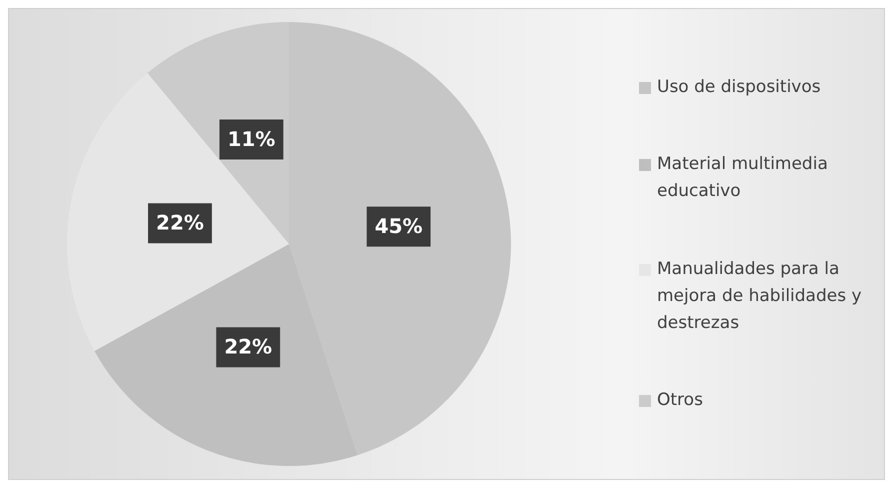 The height and width of the screenshot is (488, 893). What do you see at coordinates (398, 226) in the screenshot?
I see `data-label: 45%` at bounding box center [398, 226].